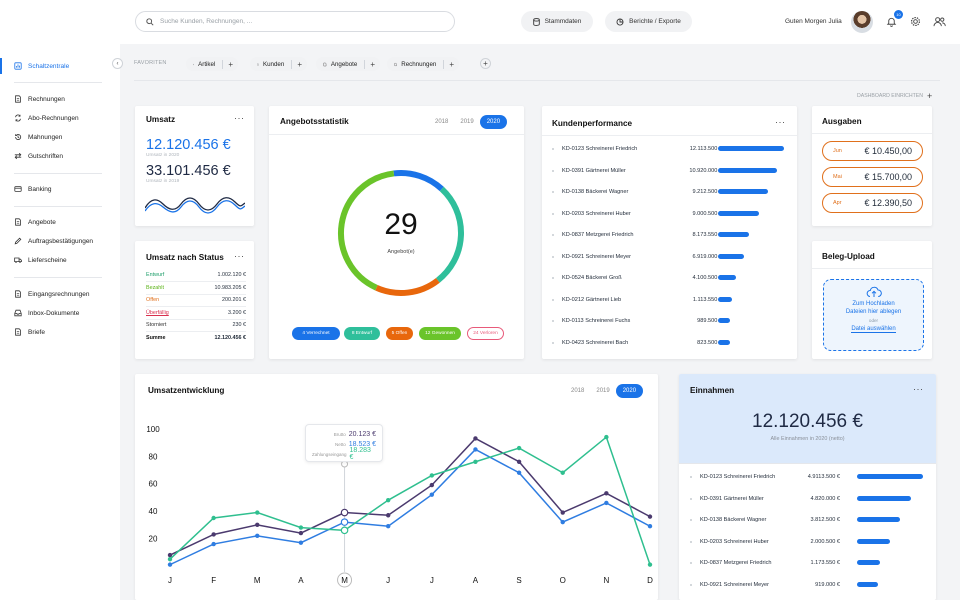  What do you see at coordinates (874, 291) in the screenshot?
I see `cloud-upload-icon` at bounding box center [874, 291].